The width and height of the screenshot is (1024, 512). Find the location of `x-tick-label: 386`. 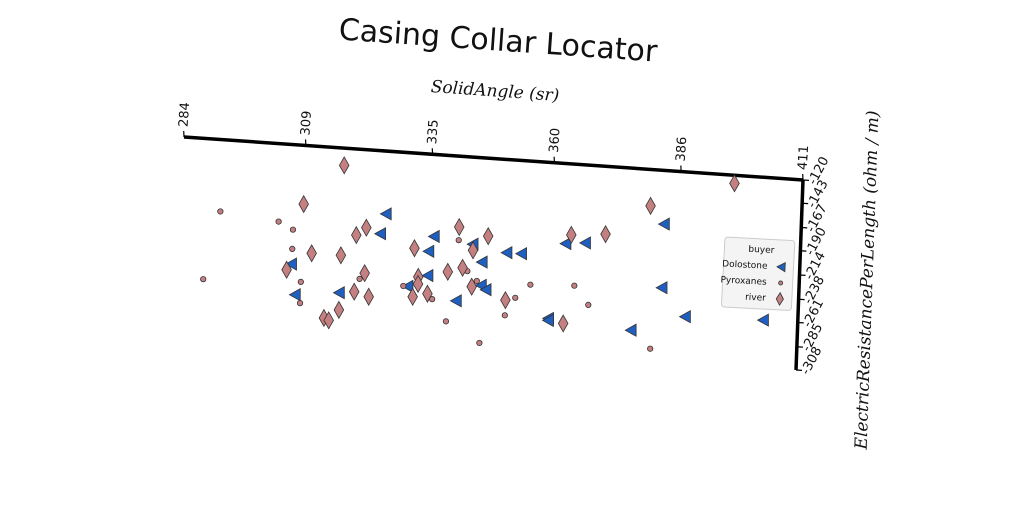

x-tick-label: 386 is located at coordinates (682, 149).